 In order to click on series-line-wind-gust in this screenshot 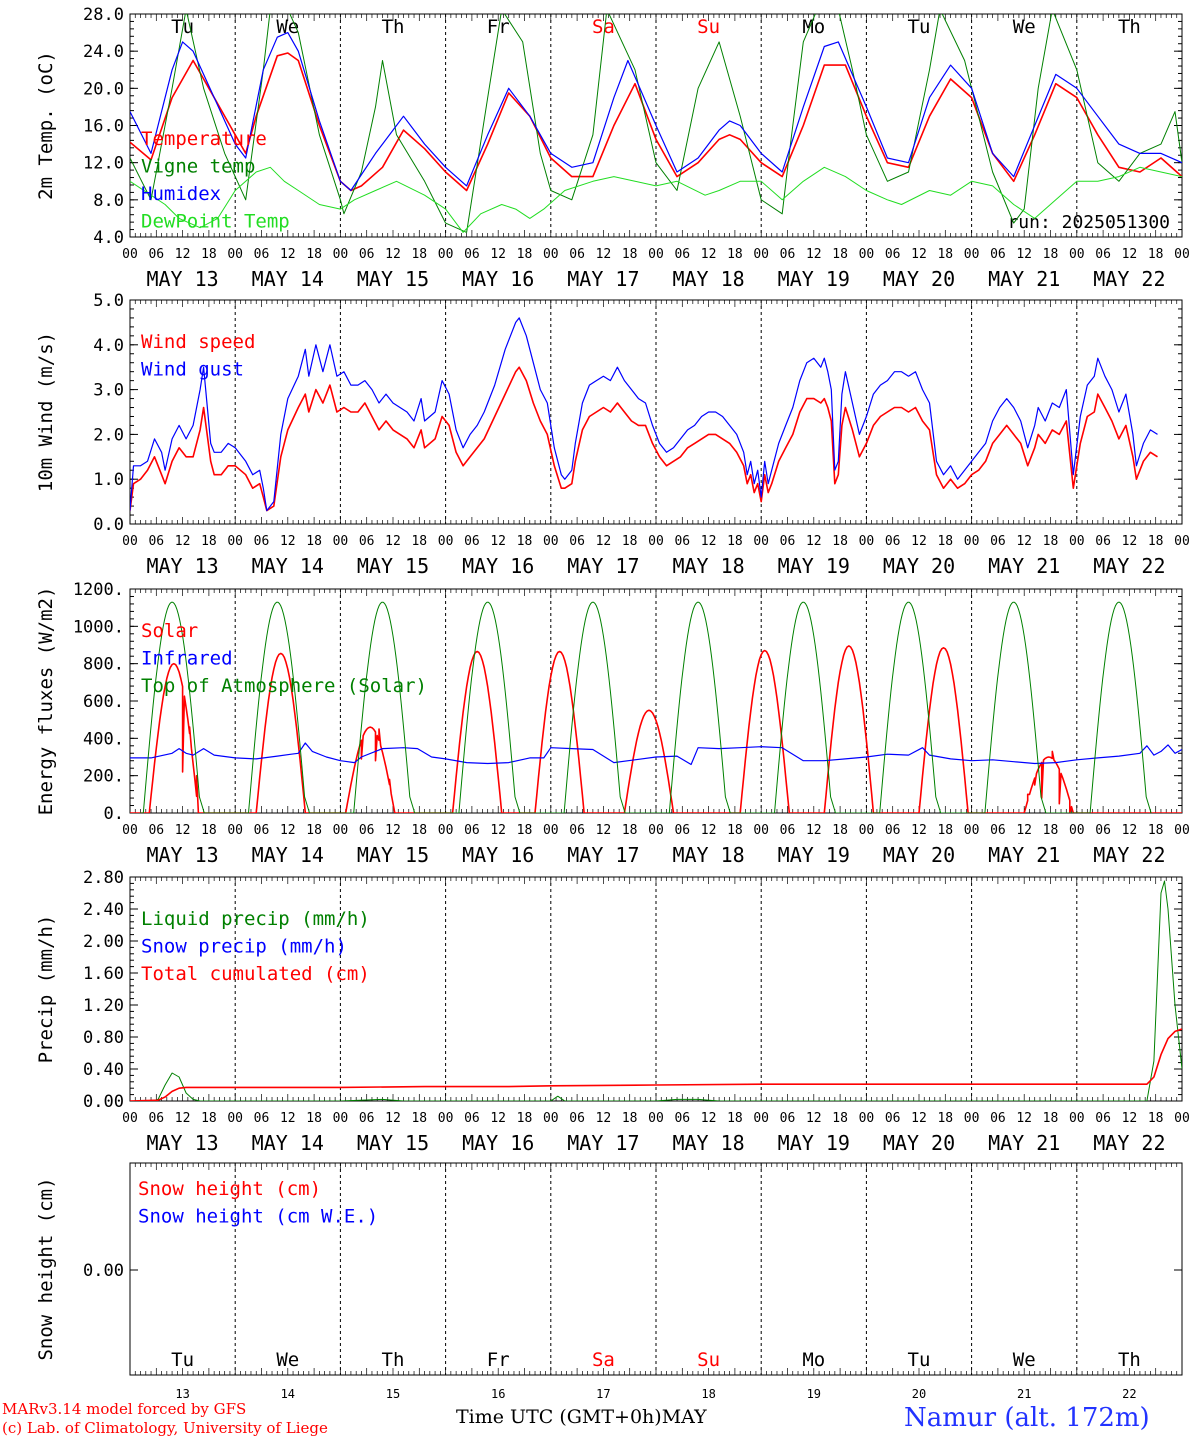, I will do `click(644, 414)`.